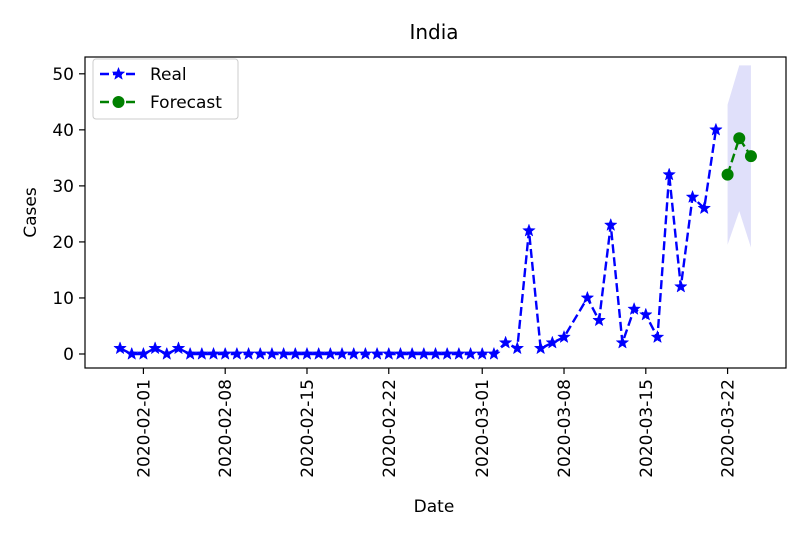  Describe the element at coordinates (68, 215) in the screenshot. I see `y-axis: 0 10 20 30 40 50` at that location.